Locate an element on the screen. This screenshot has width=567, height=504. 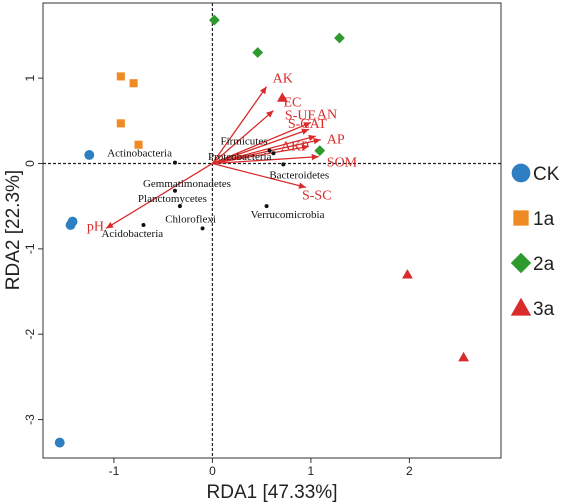
species-label: Actinobacteria is located at coordinates (139, 154).